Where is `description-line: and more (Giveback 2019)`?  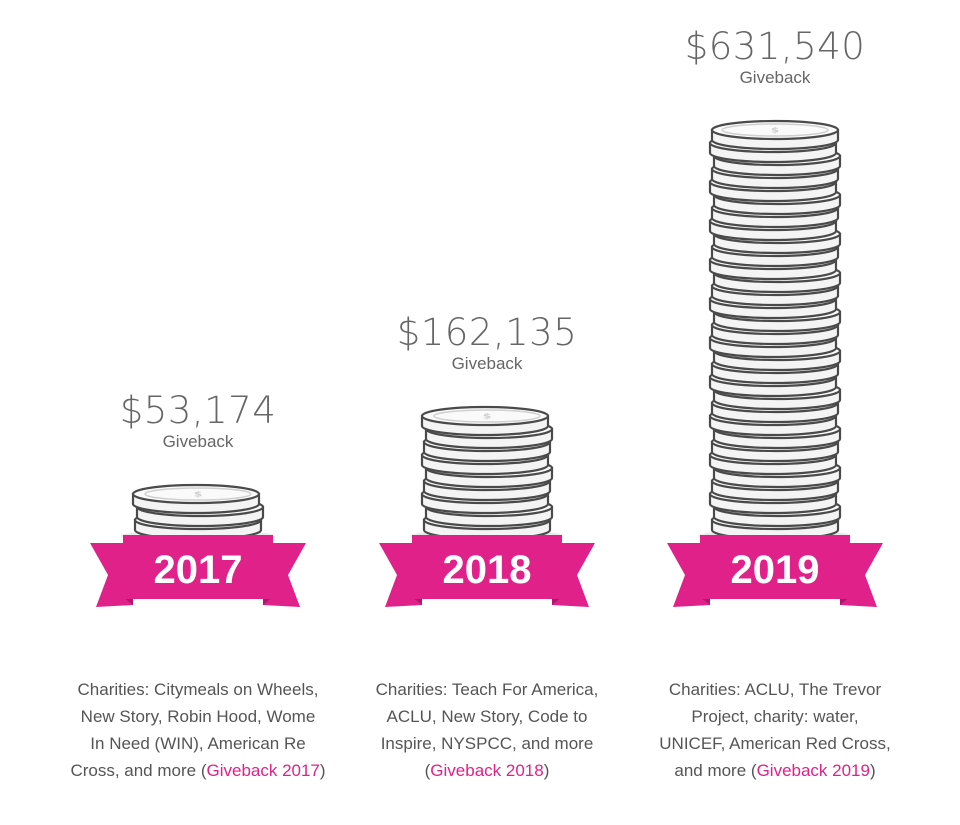
description-line: and more (Giveback 2019) is located at coordinates (775, 770).